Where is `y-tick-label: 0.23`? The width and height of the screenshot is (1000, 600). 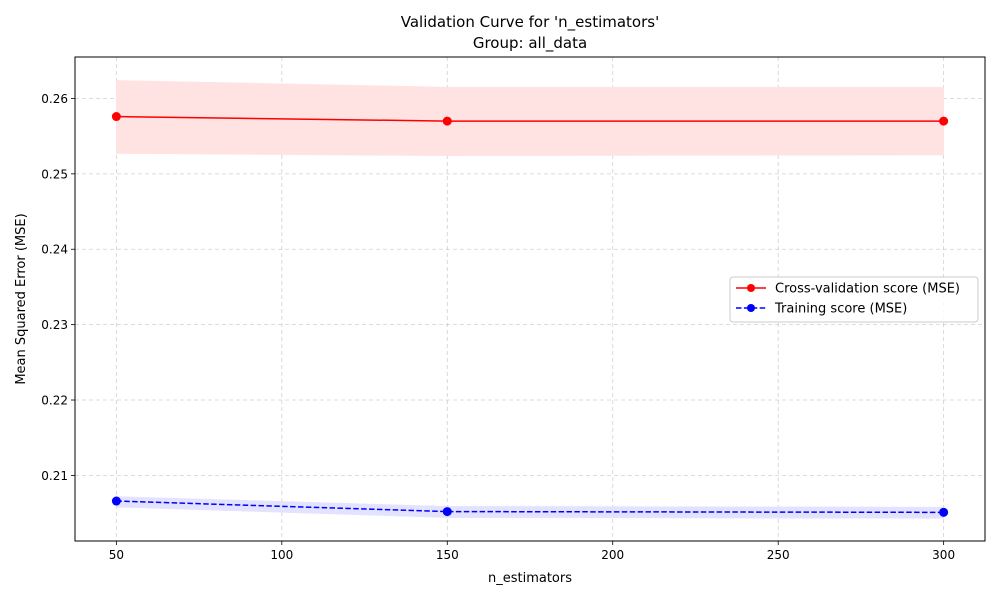
y-tick-label: 0.23 is located at coordinates (54, 325).